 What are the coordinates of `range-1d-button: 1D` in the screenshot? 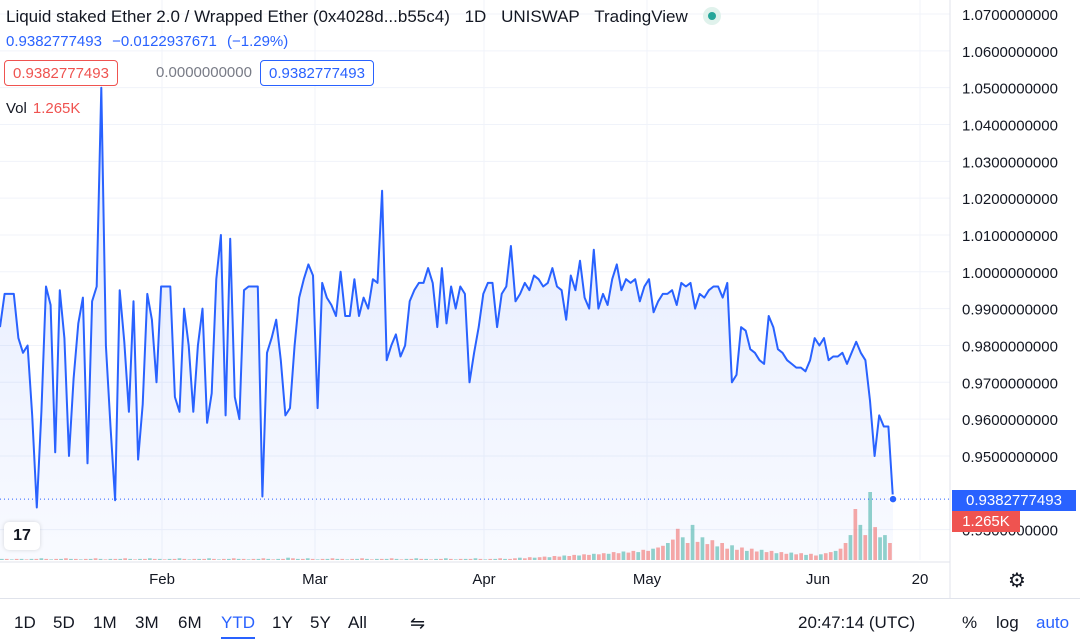 It's located at (25, 622).